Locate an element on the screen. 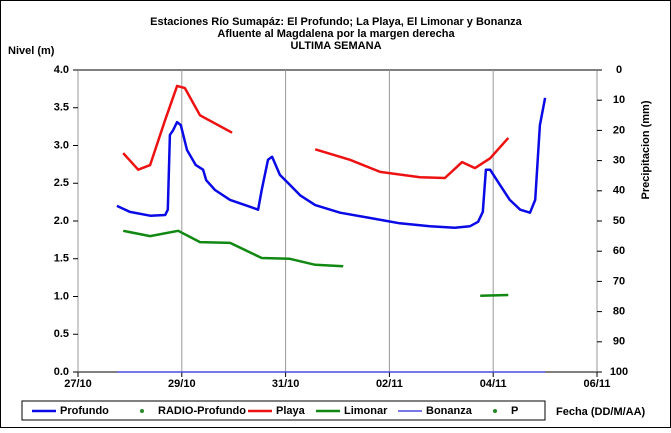 The height and width of the screenshot is (433, 671). legend-label: Bonanza is located at coordinates (449, 411).